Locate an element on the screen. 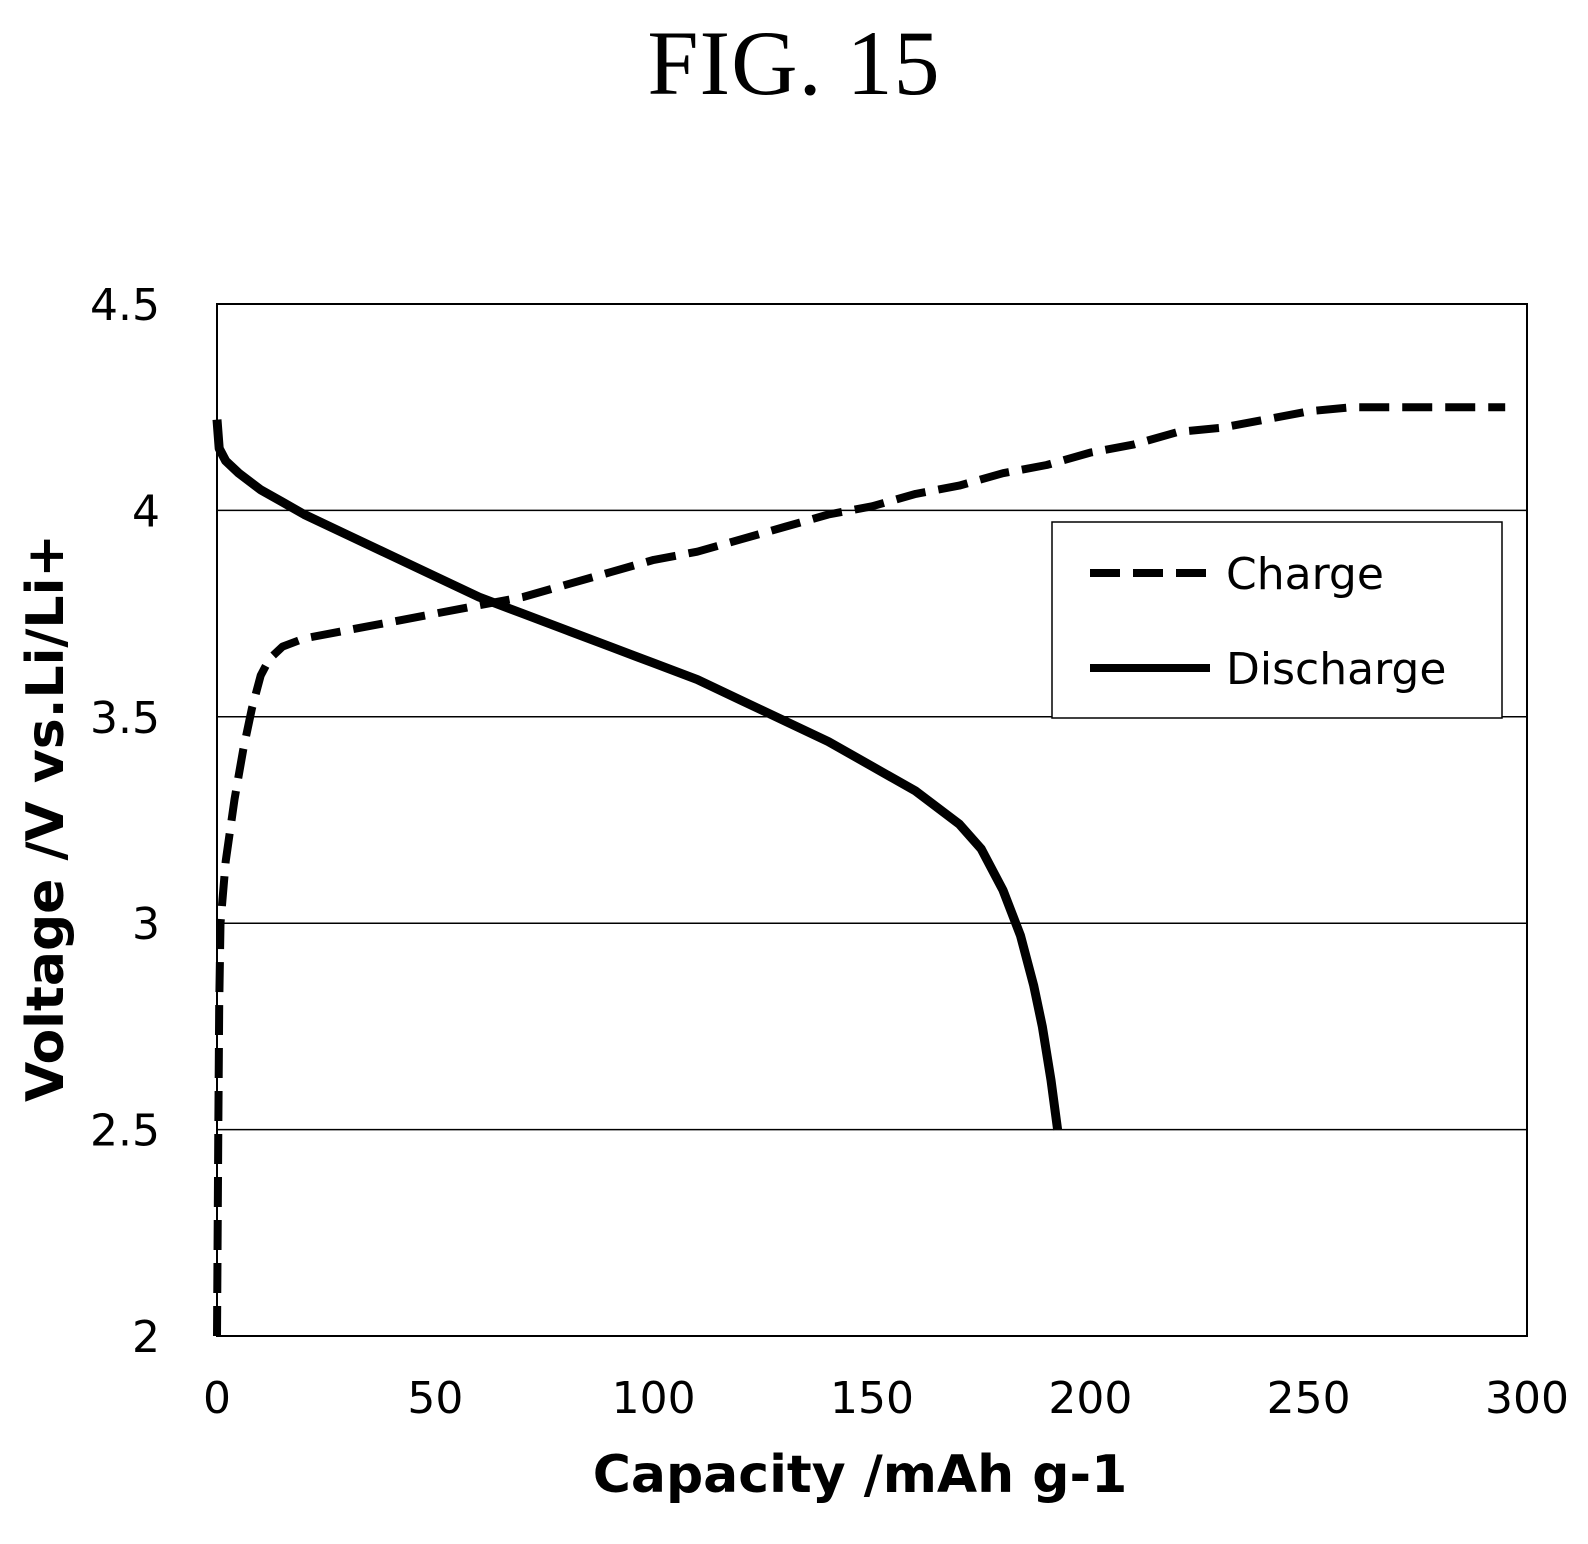  y-axis-title: Voltage /V vs.Li/Li+ is located at coordinates (46, 818).